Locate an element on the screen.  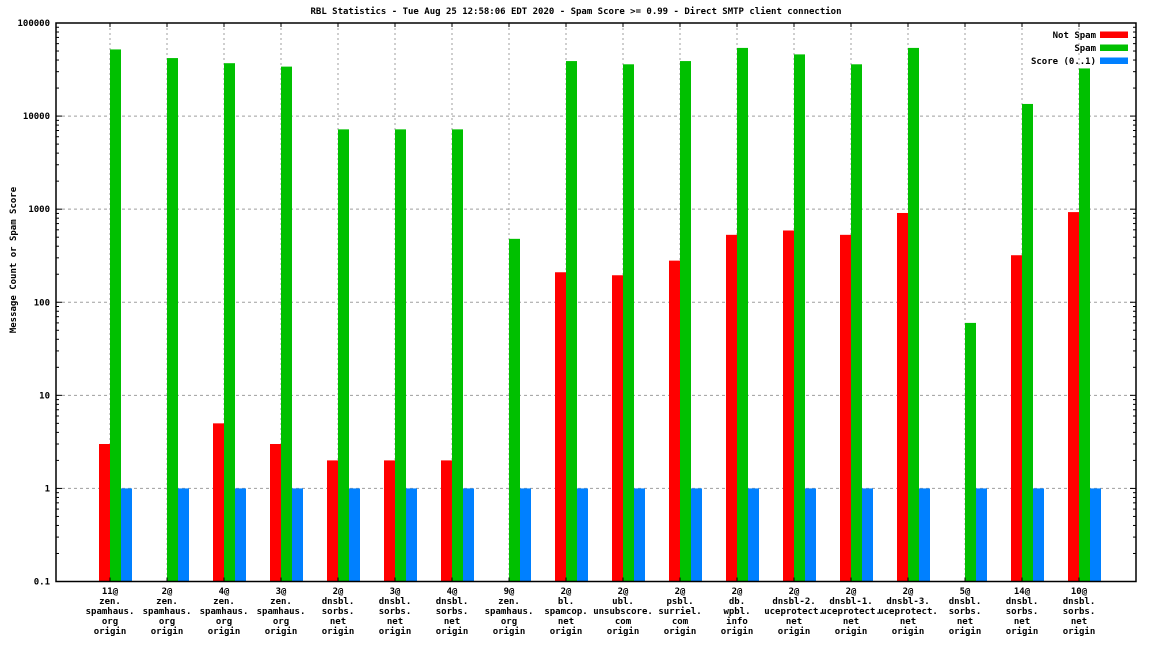
x-label-line: 11@ is located at coordinates (110, 592).